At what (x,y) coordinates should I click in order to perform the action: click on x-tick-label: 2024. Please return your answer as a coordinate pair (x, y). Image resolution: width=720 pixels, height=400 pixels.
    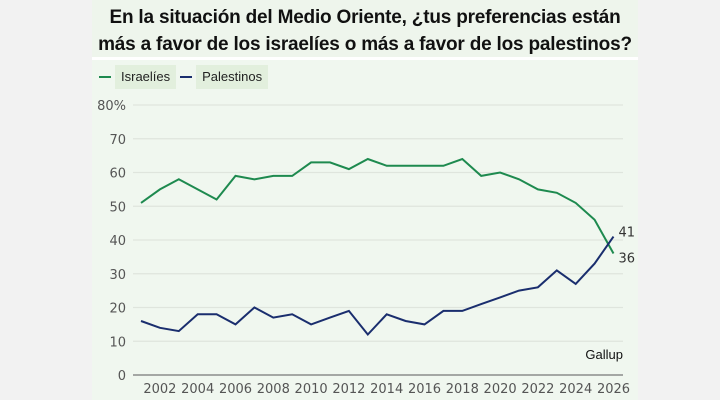
    Looking at the image, I should click on (575, 389).